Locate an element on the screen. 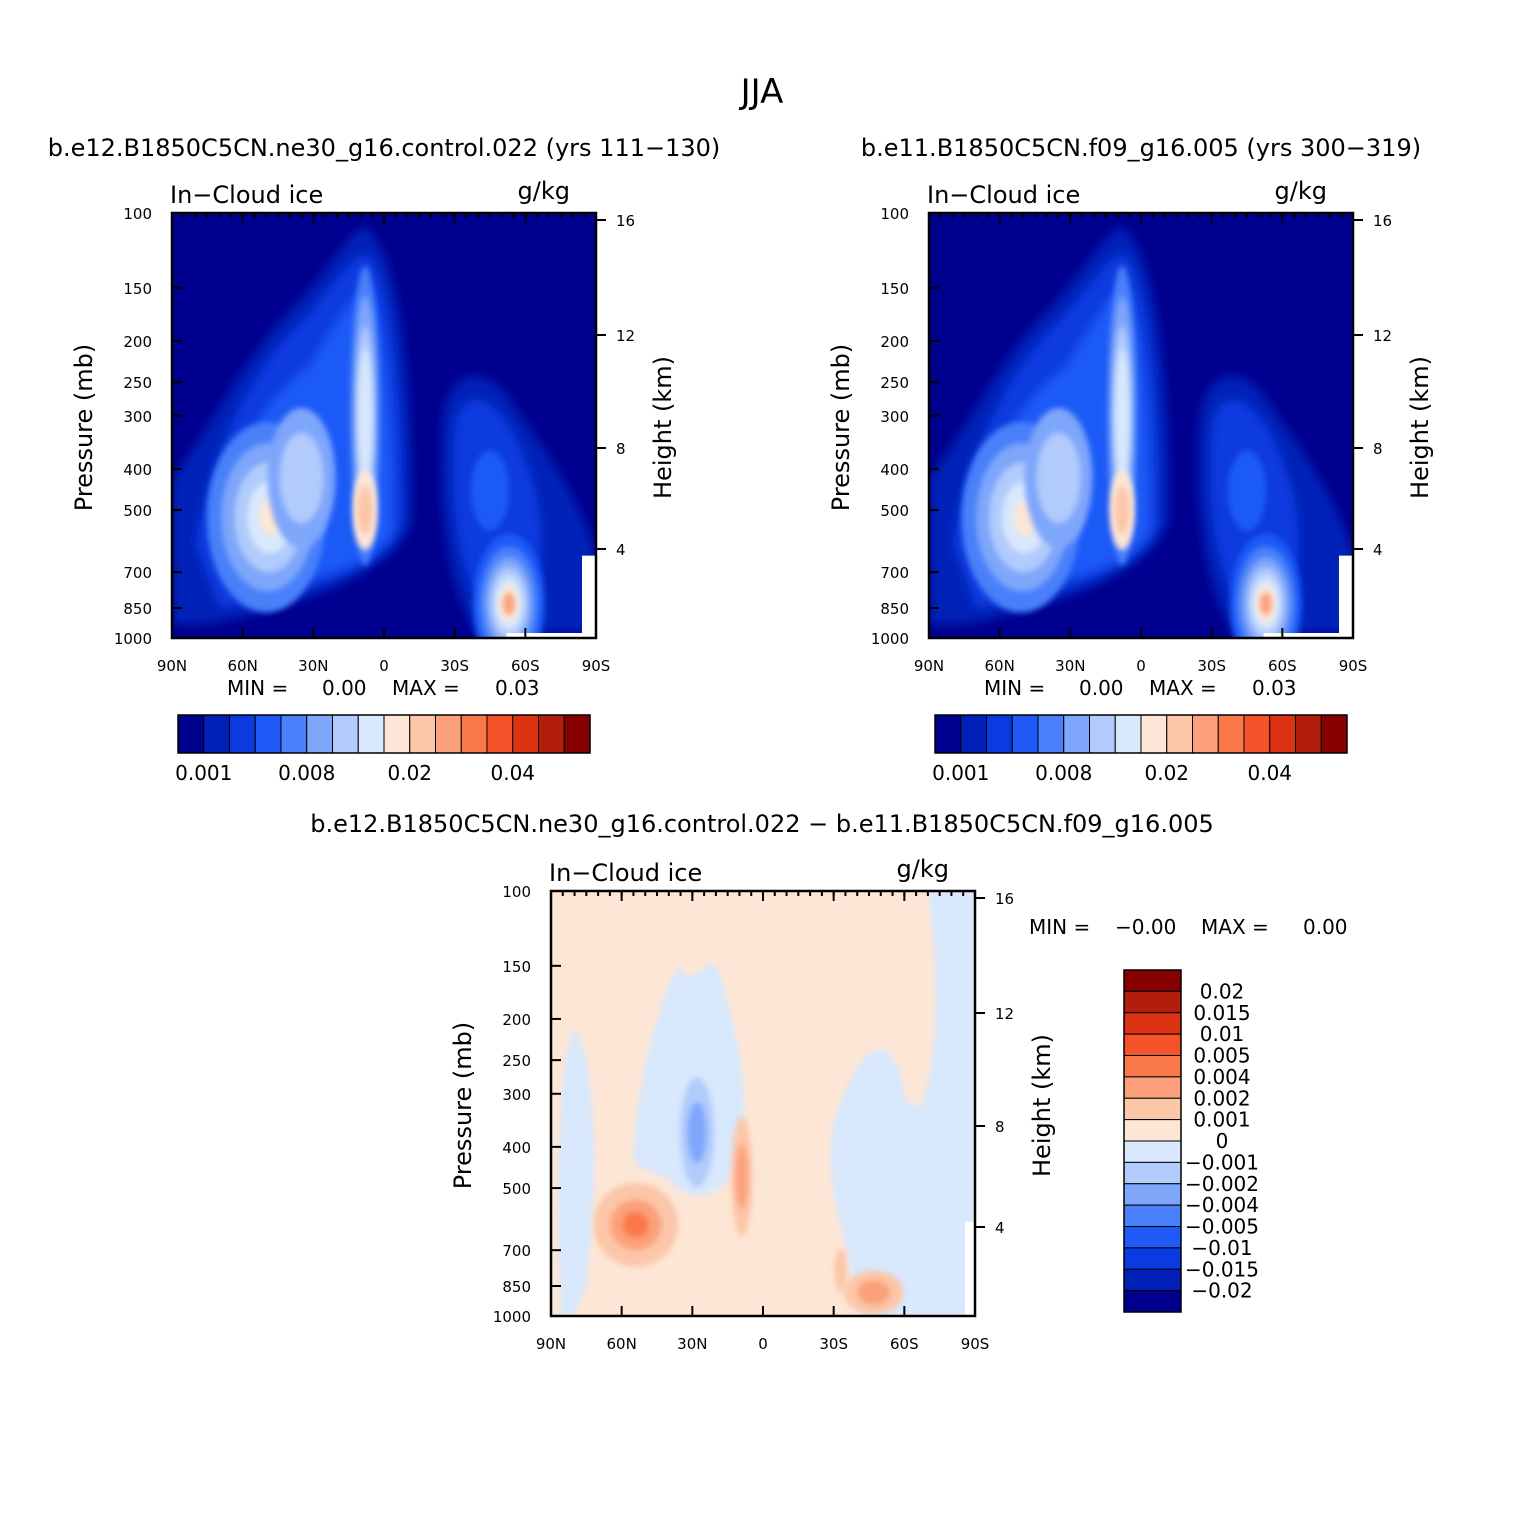 This screenshot has height=1525, width=1525. height-tick-label: 16 is located at coordinates (625, 221).